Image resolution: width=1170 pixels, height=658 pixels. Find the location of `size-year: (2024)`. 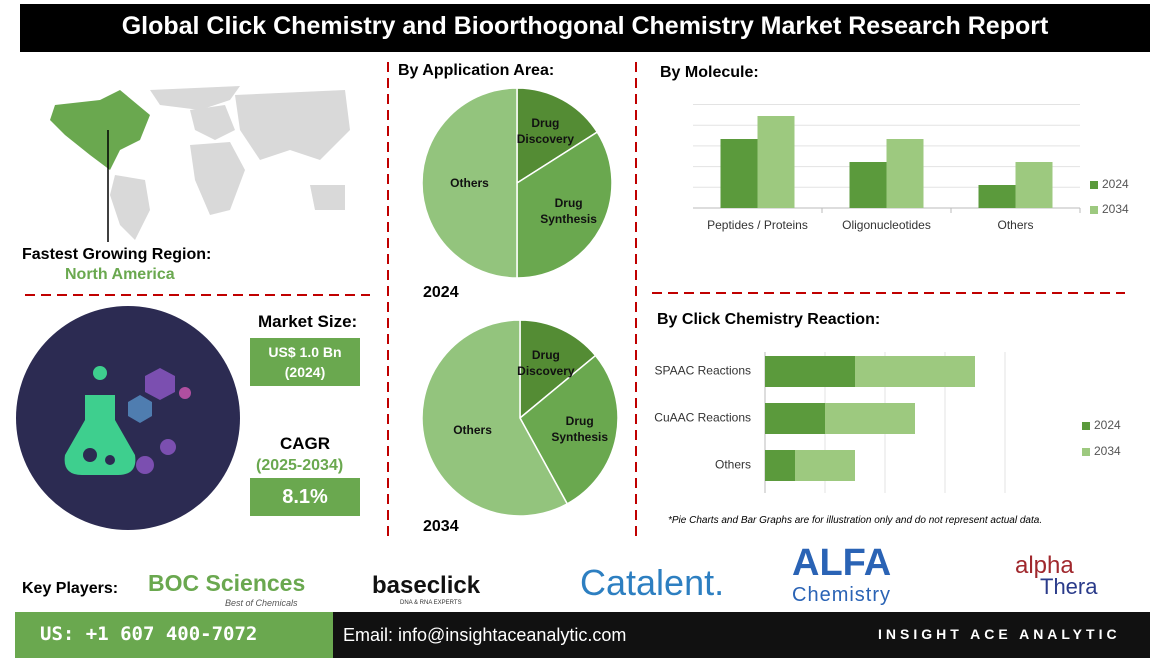

size-year: (2024) is located at coordinates (305, 372).